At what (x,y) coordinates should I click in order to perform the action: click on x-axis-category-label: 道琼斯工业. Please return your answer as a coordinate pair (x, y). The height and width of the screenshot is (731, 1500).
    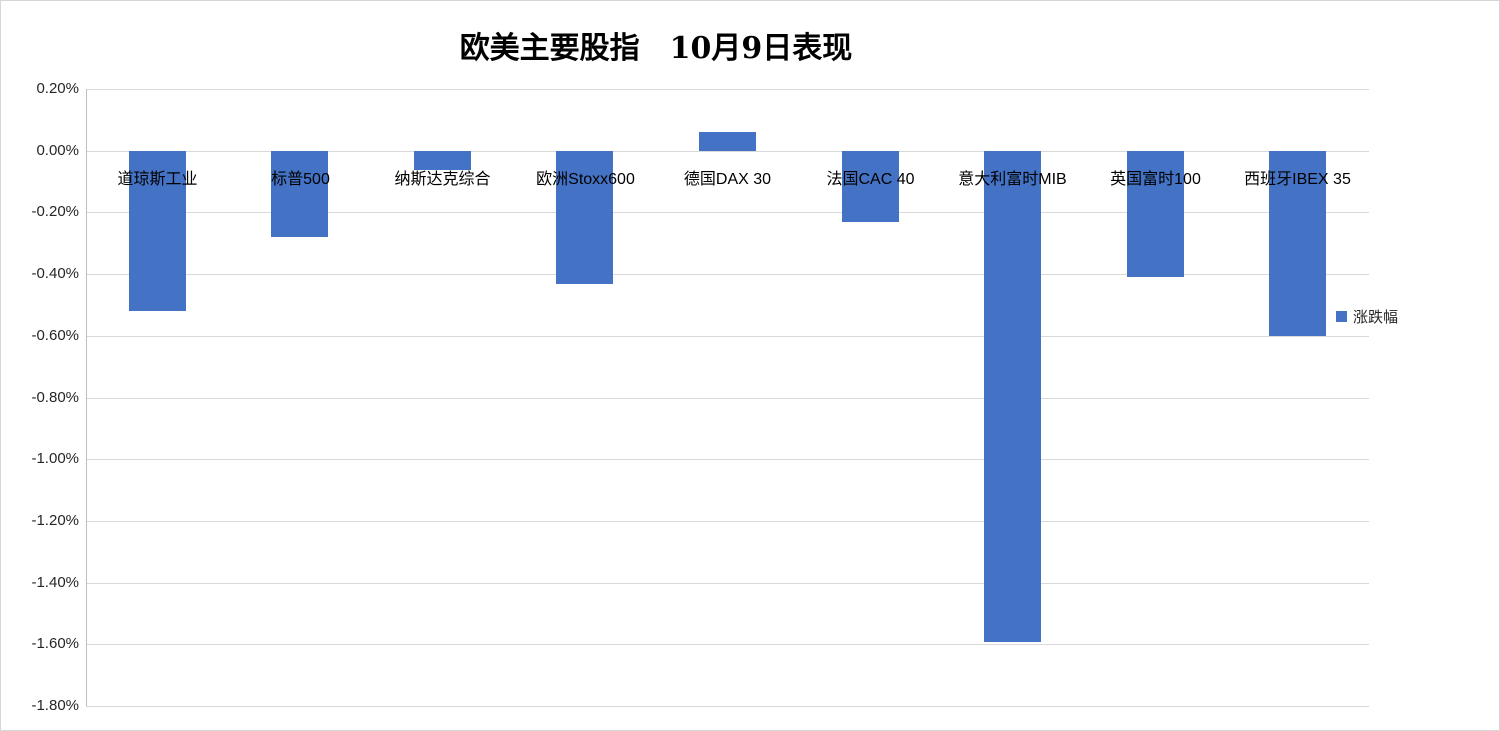
    Looking at the image, I should click on (157, 179).